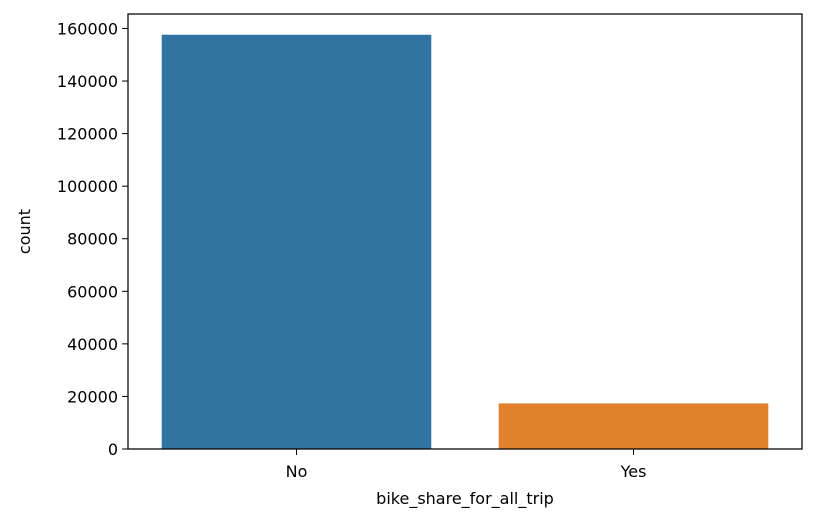 This screenshot has width=815, height=524. Describe the element at coordinates (465, 499) in the screenshot. I see `x-axis-label: bike_share_for_all_trip` at that location.